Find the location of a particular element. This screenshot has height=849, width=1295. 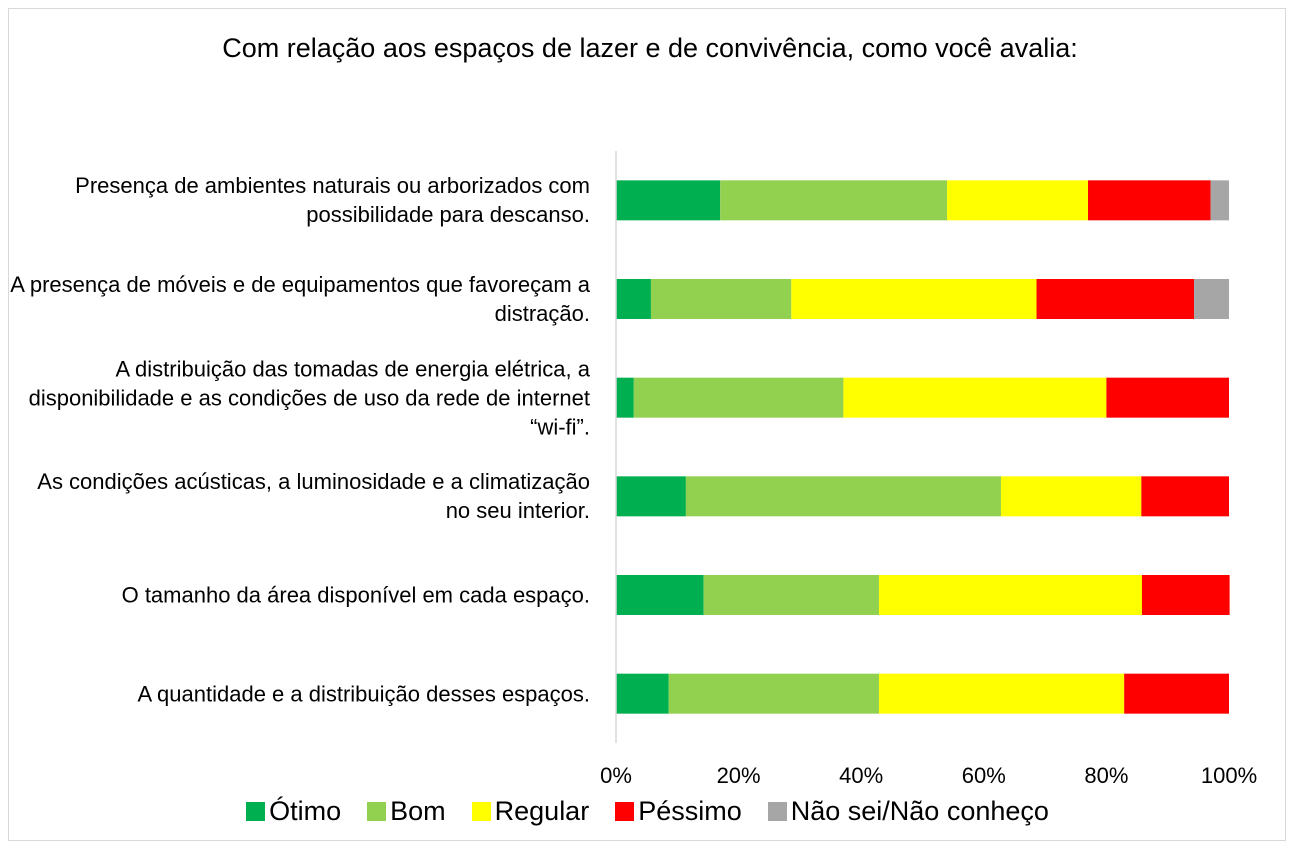

x-tick-label: 80% is located at coordinates (1106, 775).